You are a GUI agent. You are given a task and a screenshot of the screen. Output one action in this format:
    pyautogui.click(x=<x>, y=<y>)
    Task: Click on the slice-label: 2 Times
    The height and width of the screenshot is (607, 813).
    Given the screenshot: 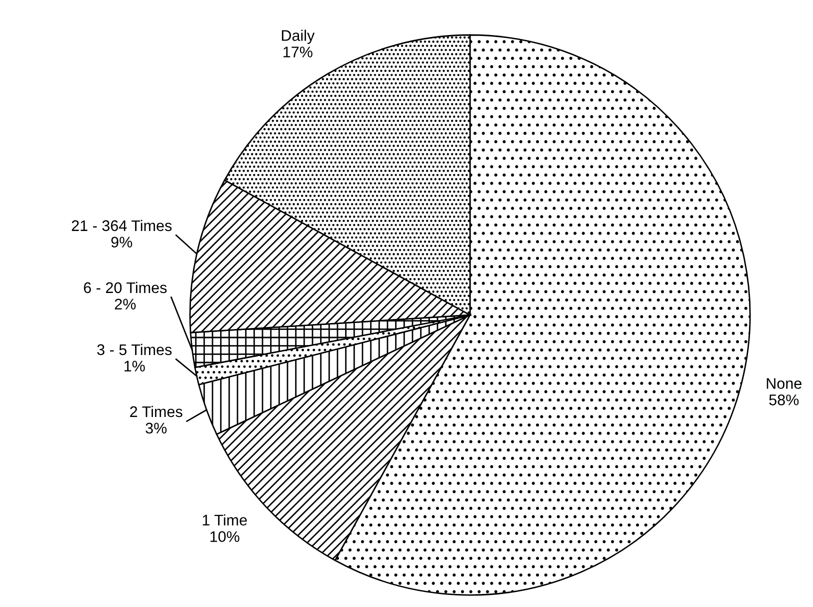 What is the action you would take?
    pyautogui.click(x=156, y=412)
    